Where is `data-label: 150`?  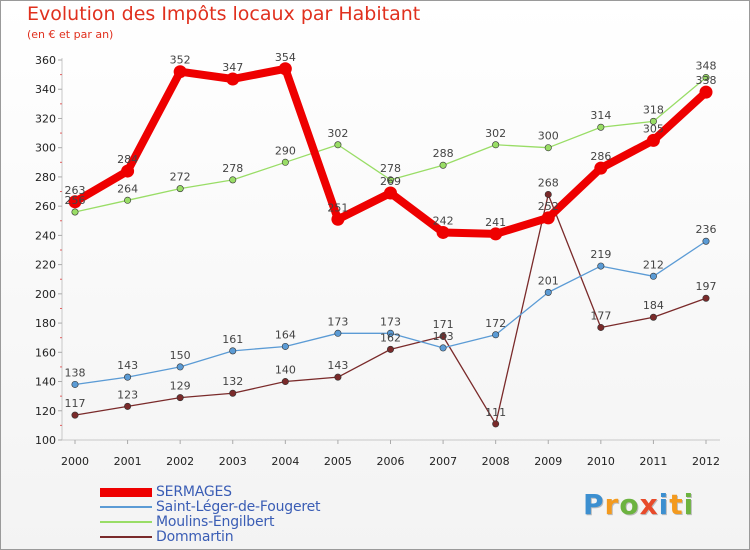
data-label: 150 is located at coordinates (180, 355).